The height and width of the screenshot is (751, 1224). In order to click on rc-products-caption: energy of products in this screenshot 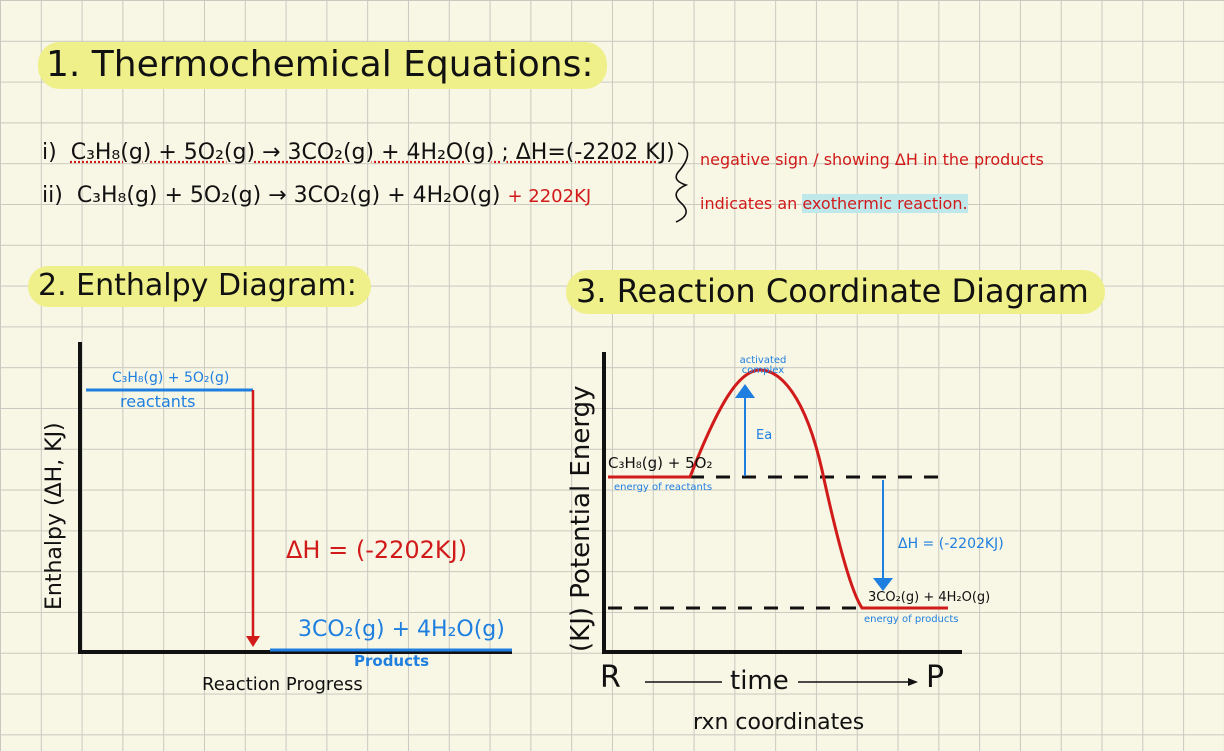, I will do `click(911, 619)`.